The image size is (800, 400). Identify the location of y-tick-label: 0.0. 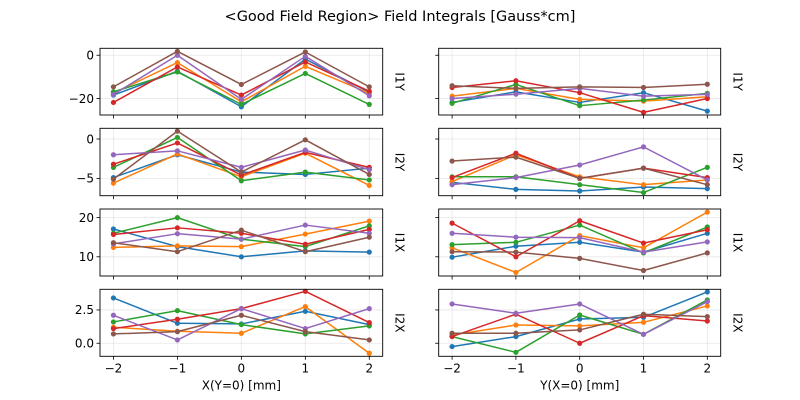
(84, 344).